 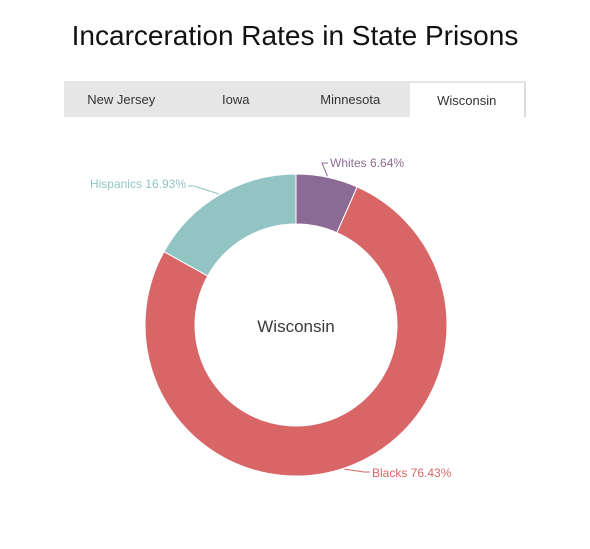 What do you see at coordinates (230, 225) in the screenshot?
I see `slice-hispanics` at bounding box center [230, 225].